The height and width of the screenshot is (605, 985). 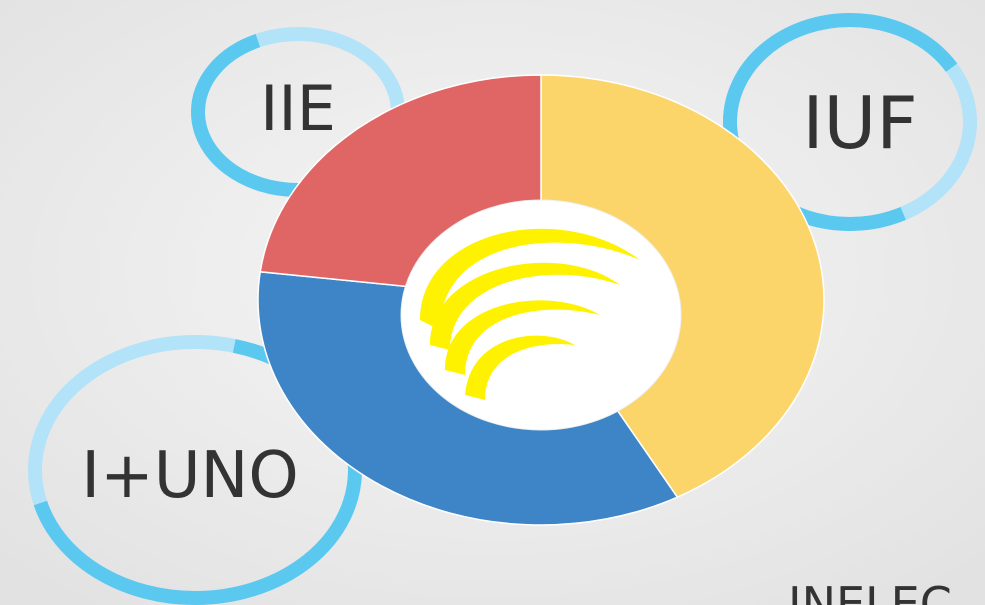 I want to click on label: IUF, so click(x=859, y=123).